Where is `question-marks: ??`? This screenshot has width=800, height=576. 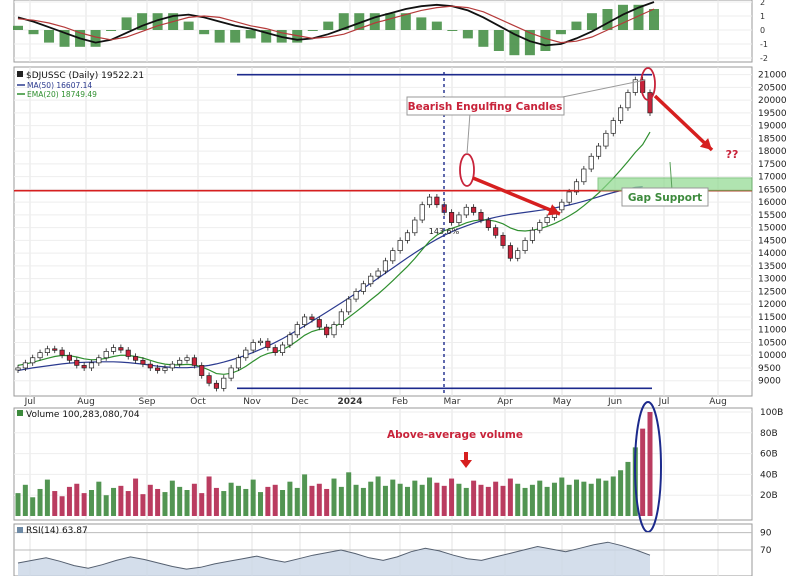
question-marks: ?? is located at coordinates (732, 154).